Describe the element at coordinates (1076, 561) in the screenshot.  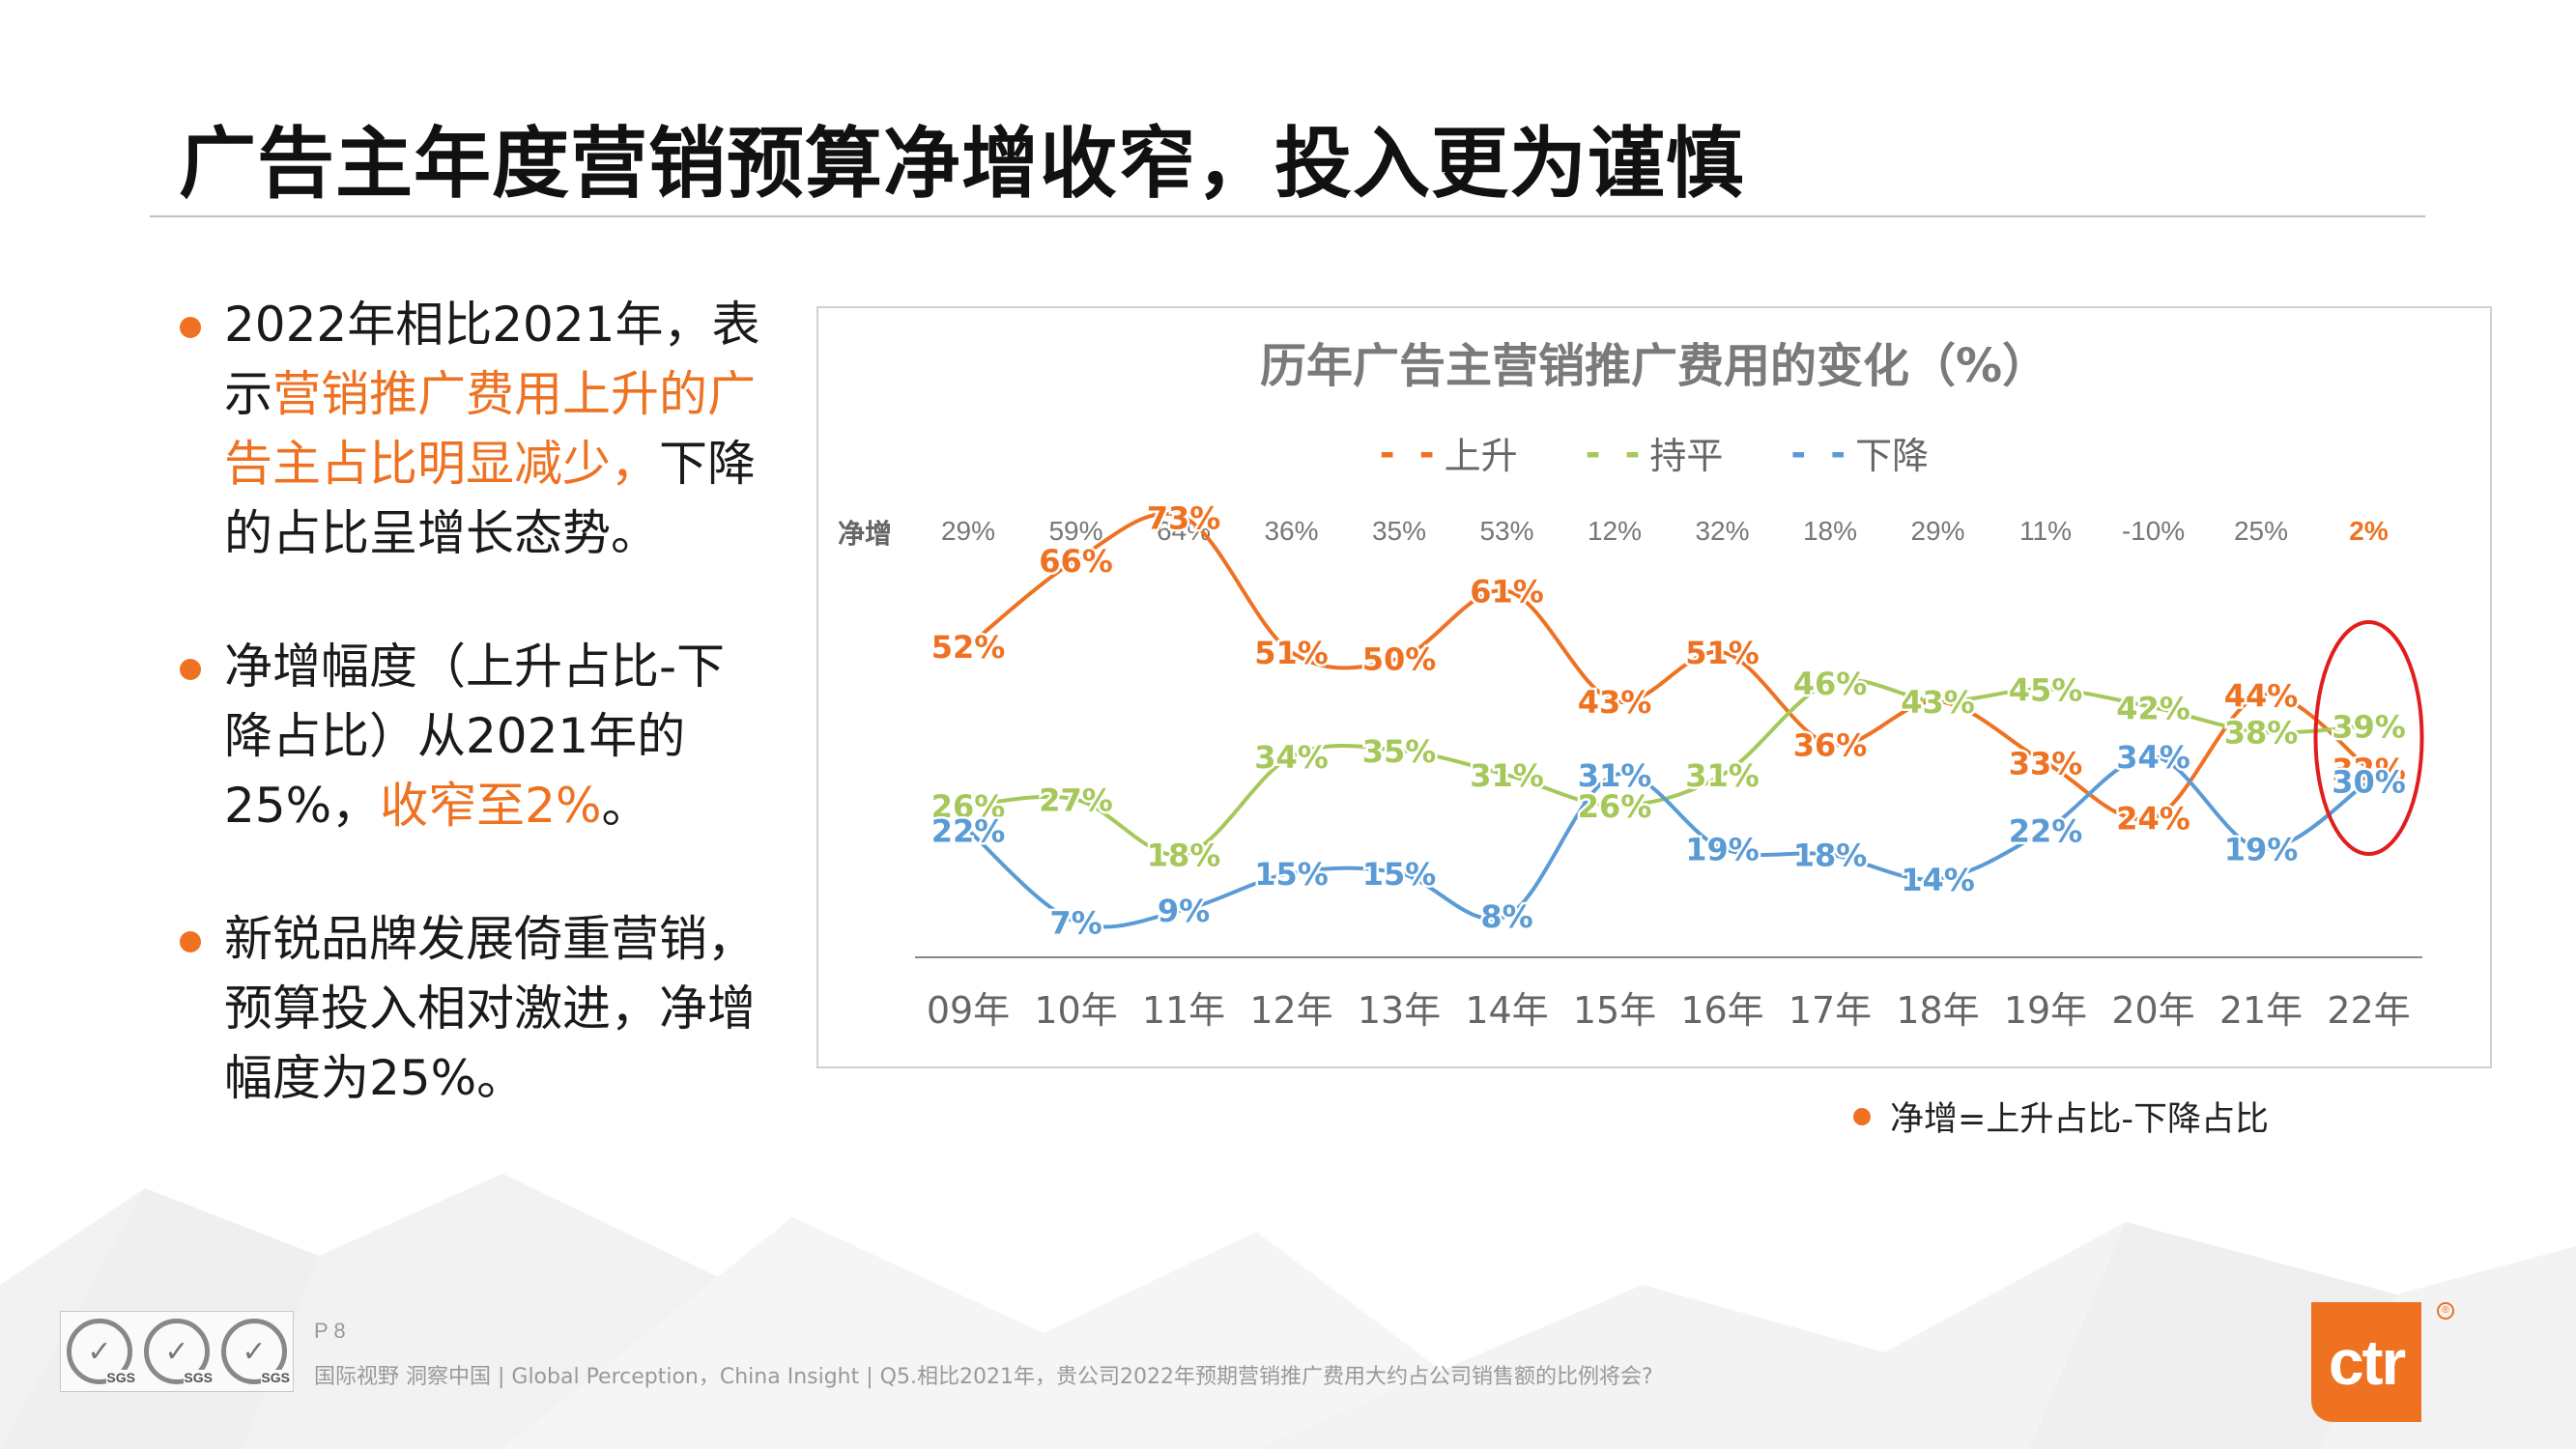
I see `data-label-up: 66%` at that location.